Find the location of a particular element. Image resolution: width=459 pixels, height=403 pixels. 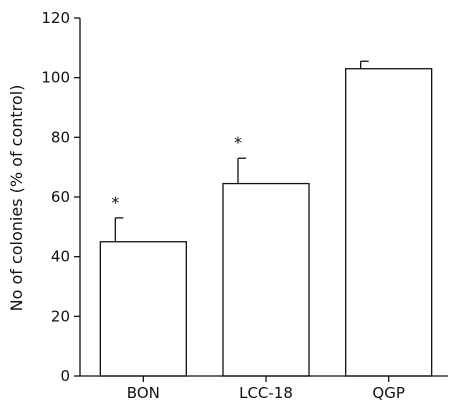

bar-bon is located at coordinates (143, 309).